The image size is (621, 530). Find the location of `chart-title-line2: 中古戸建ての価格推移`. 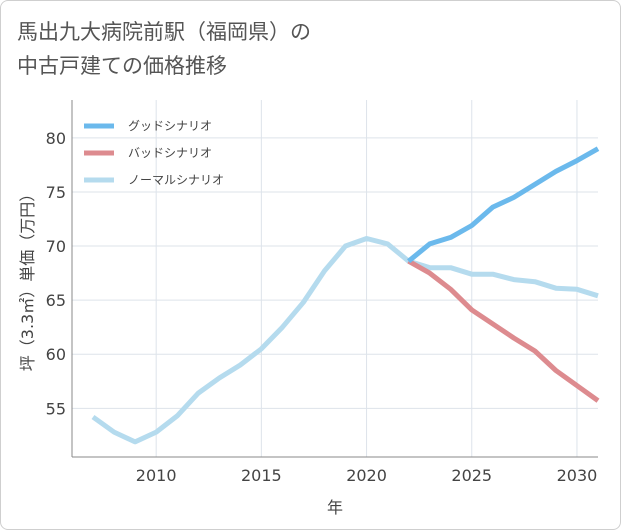

chart-title-line2: 中古戸建ての価格推移 is located at coordinates (122, 66).